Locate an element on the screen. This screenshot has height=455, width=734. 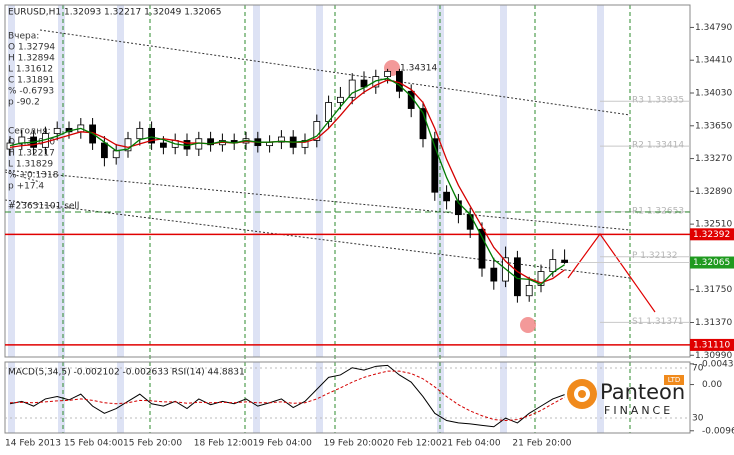
info-today: H 1.32217 is located at coordinates (31, 154).